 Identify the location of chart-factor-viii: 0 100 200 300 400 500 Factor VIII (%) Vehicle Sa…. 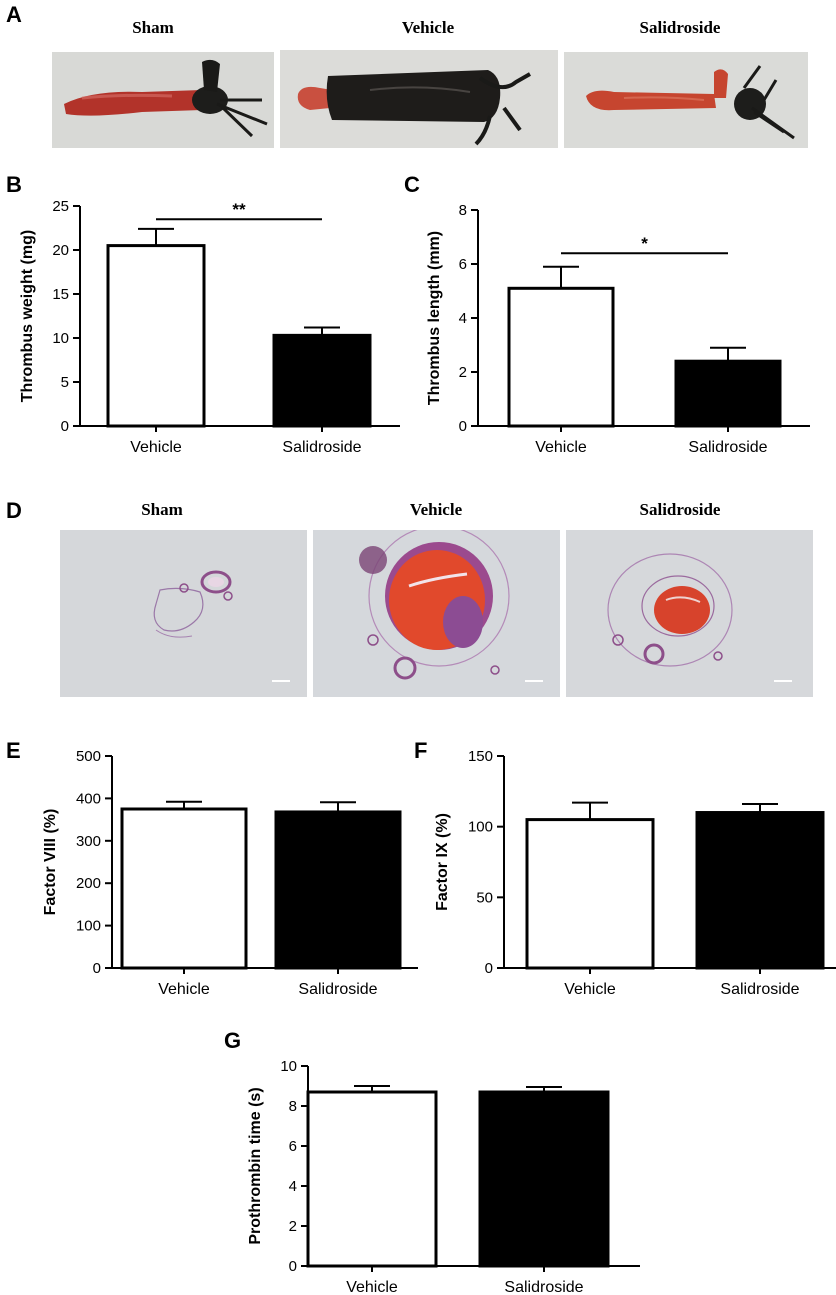
(230, 873).